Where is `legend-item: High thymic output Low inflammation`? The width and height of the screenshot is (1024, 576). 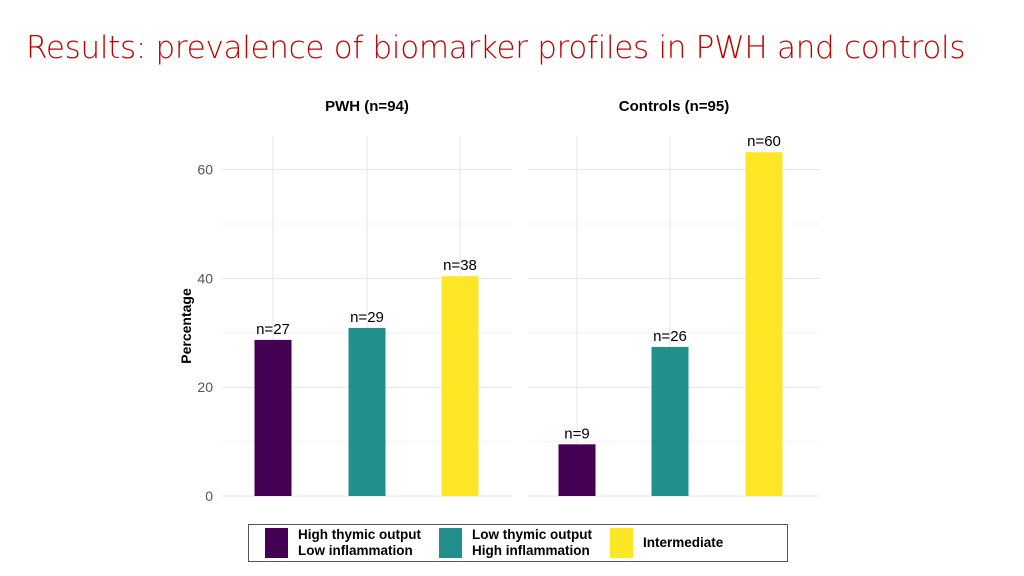 legend-item: High thymic output Low inflammation is located at coordinates (343, 543).